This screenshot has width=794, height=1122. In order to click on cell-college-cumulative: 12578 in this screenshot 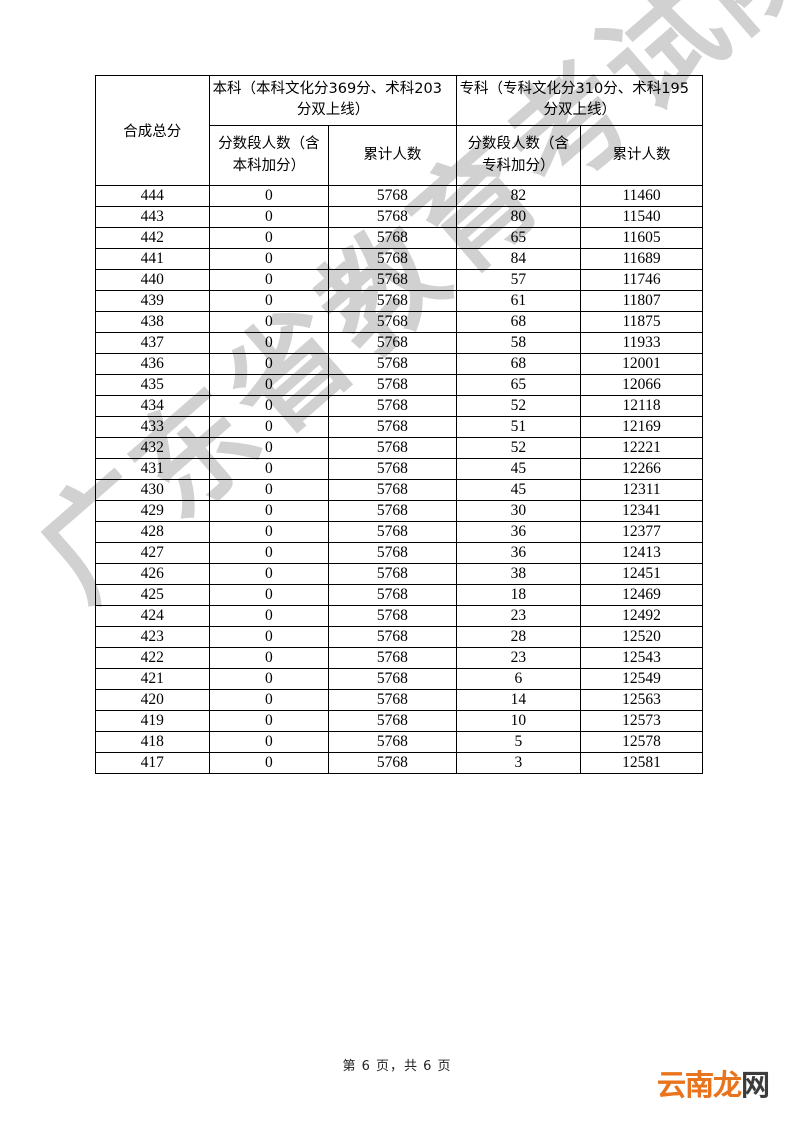, I will do `click(641, 742)`.